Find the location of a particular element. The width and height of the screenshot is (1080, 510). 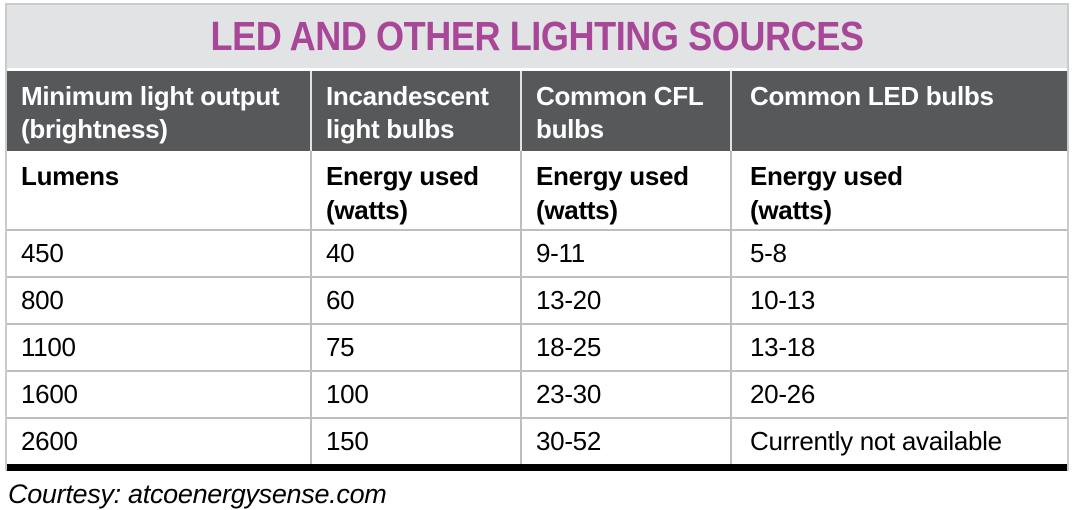

title-divider is located at coordinates (537, 69).